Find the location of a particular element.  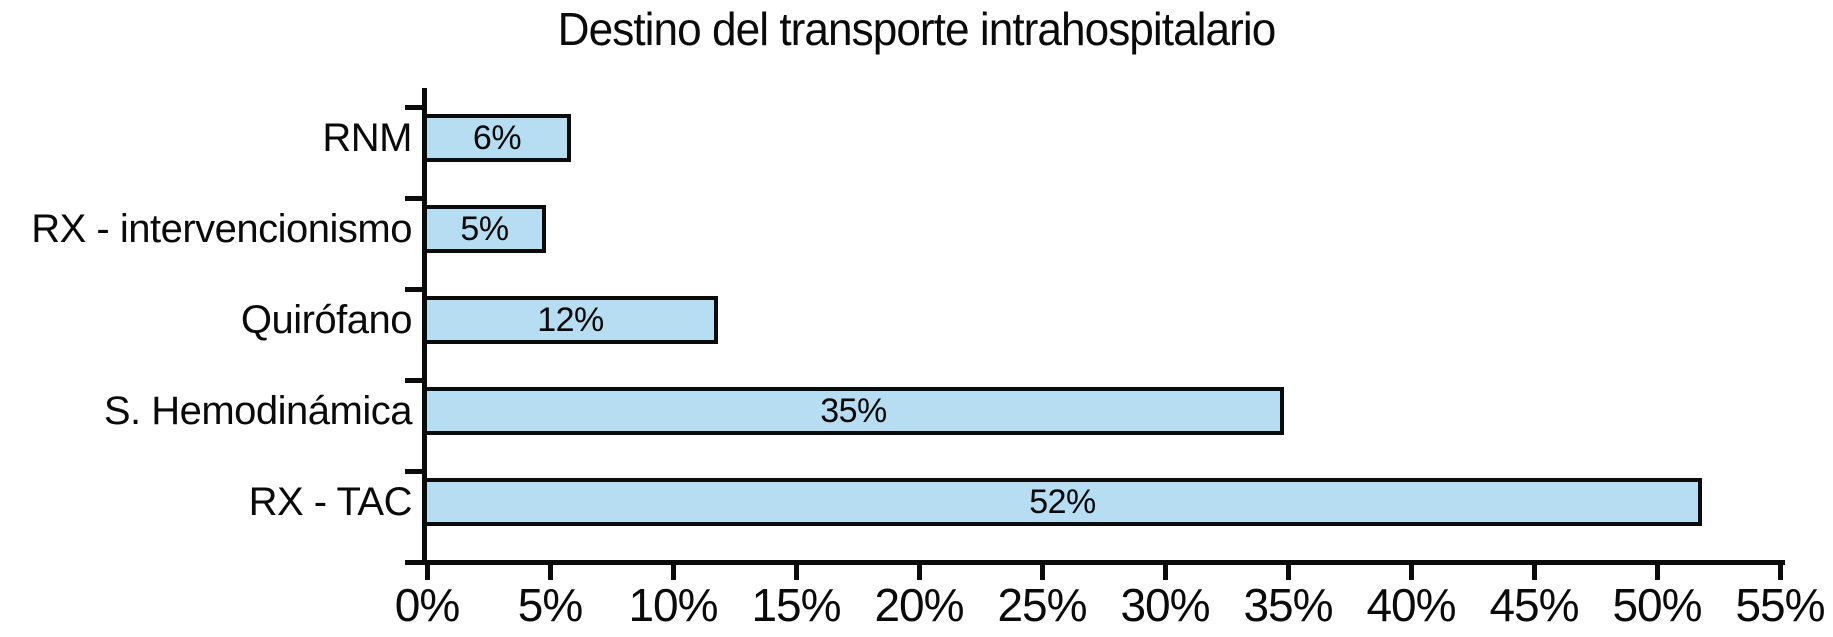

x-tick-label: 25% is located at coordinates (1042, 605).